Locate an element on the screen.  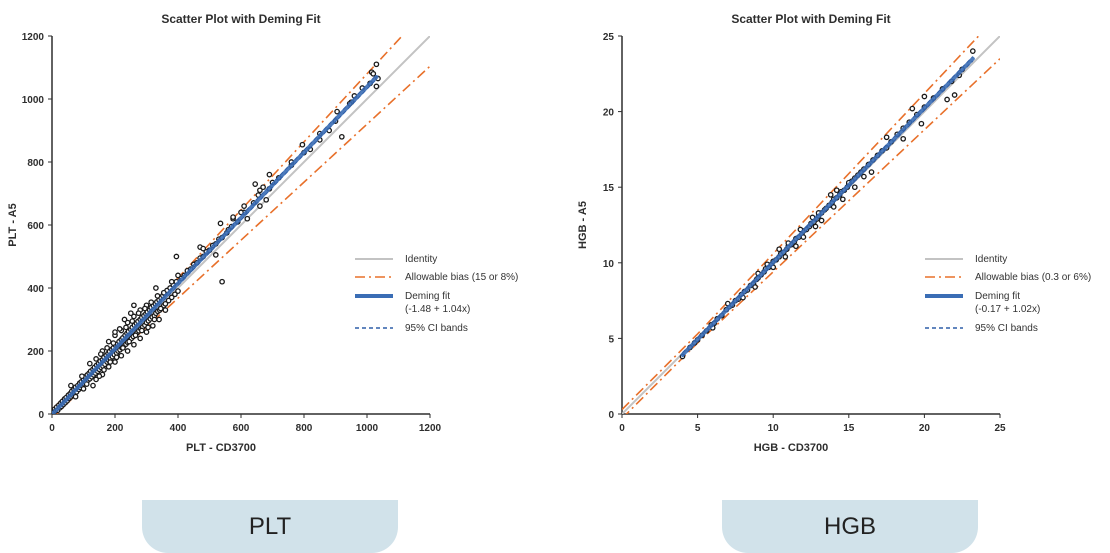
deming-fit-line is located at coordinates (827, 206).